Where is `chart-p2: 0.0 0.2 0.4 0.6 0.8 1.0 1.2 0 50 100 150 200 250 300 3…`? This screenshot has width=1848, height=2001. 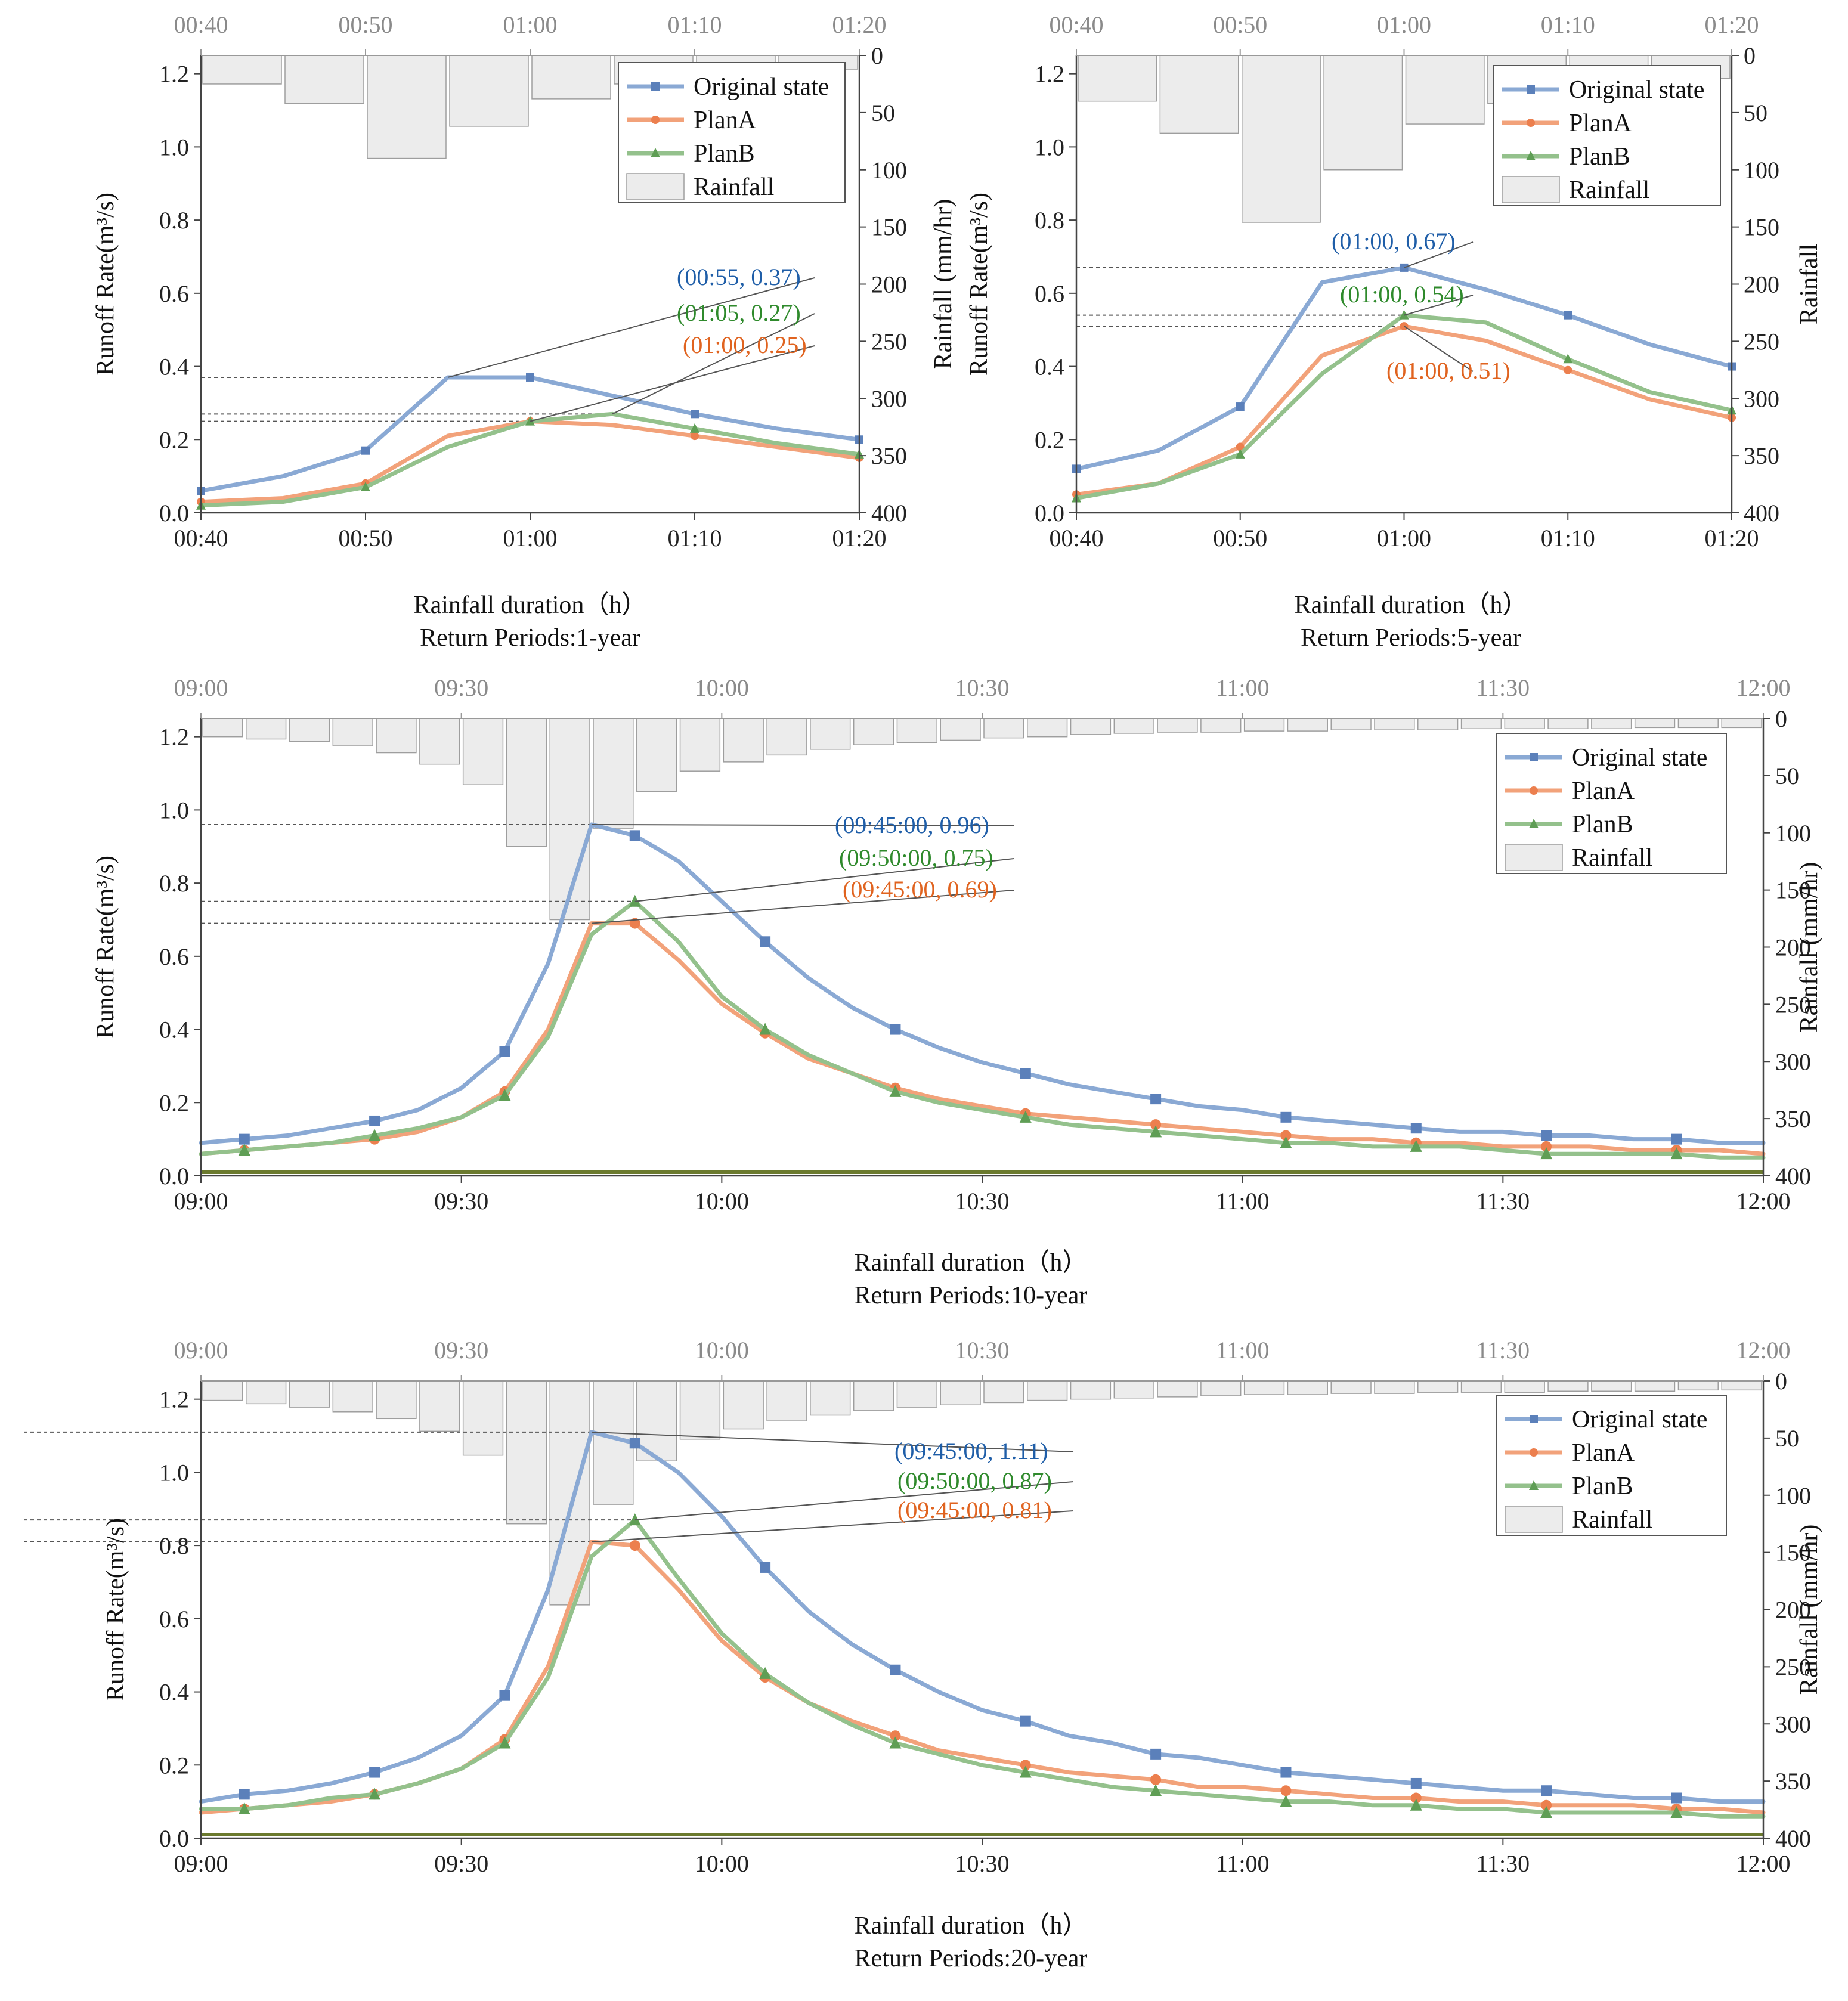 chart-p2: 0.0 0.2 0.4 0.6 0.8 1.0 1.2 0 50 100 150 200 250 300 3… is located at coordinates (1394, 331).